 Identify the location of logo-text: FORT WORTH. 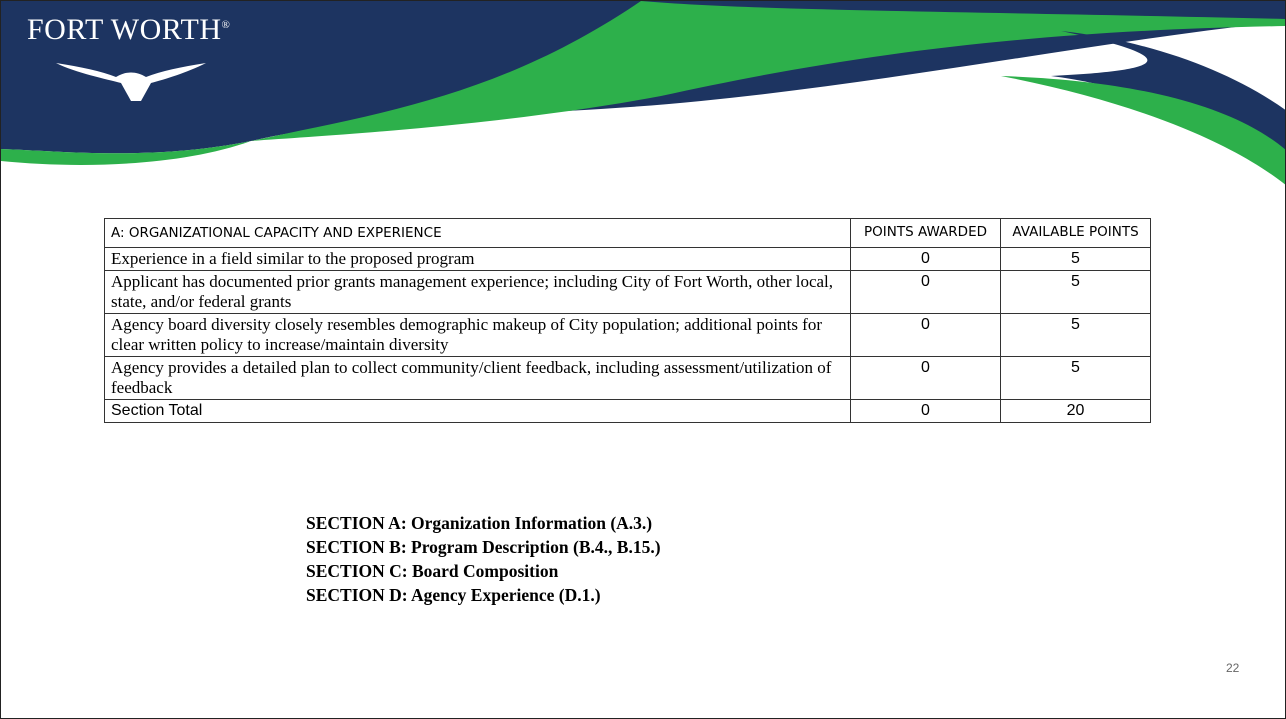
(124, 29).